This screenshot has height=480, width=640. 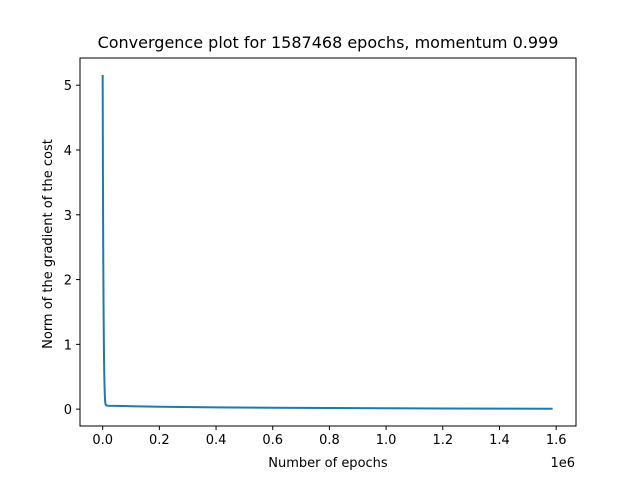 I want to click on x-axis-offset-label: 1e6, so click(x=562, y=463).